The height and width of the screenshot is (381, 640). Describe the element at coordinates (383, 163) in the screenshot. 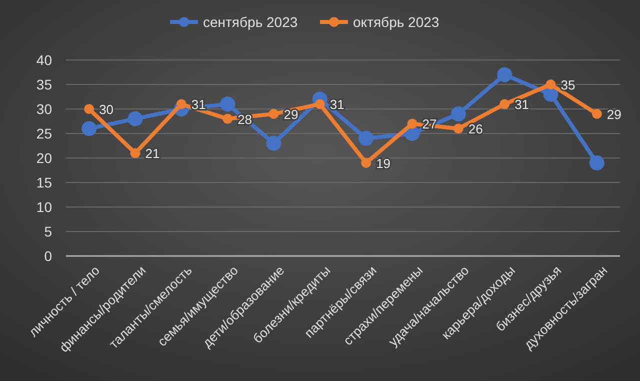

I see `data-label: 19` at that location.